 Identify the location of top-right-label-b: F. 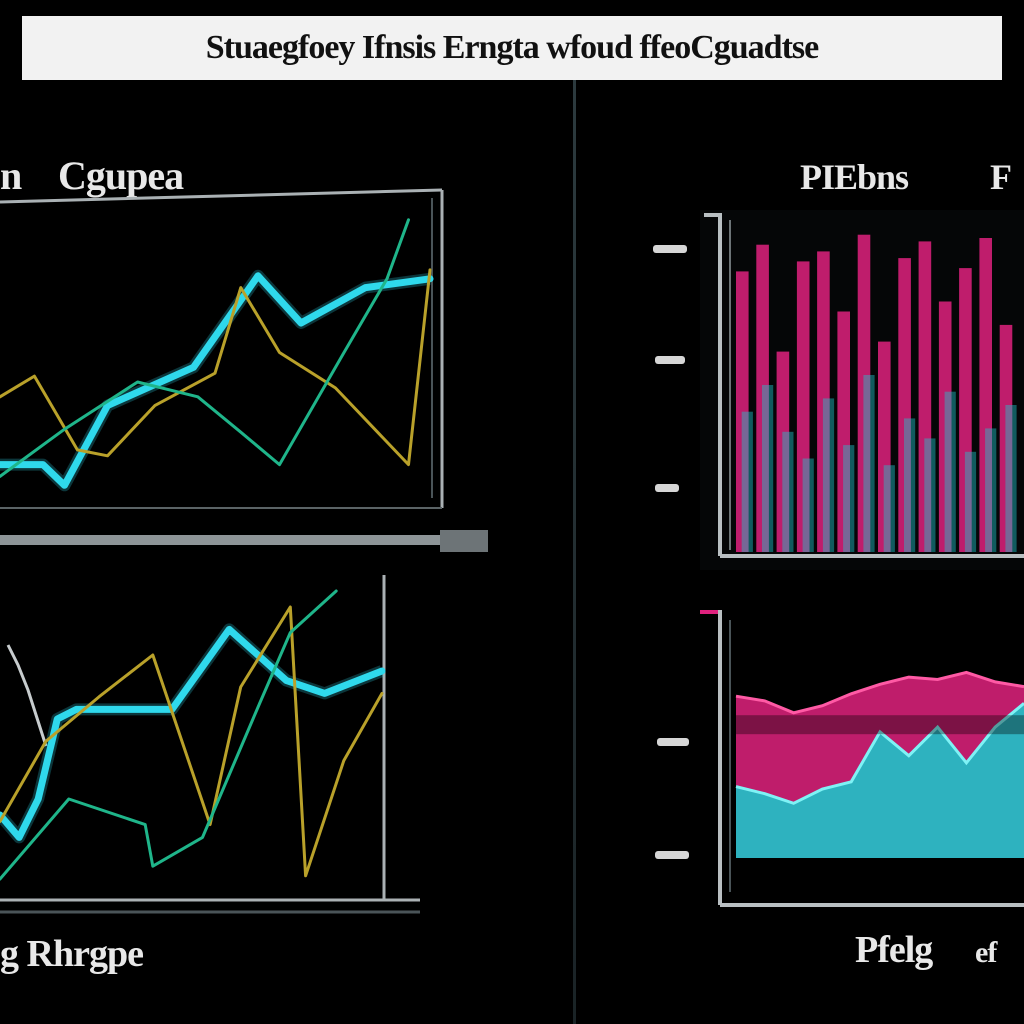
(1001, 177).